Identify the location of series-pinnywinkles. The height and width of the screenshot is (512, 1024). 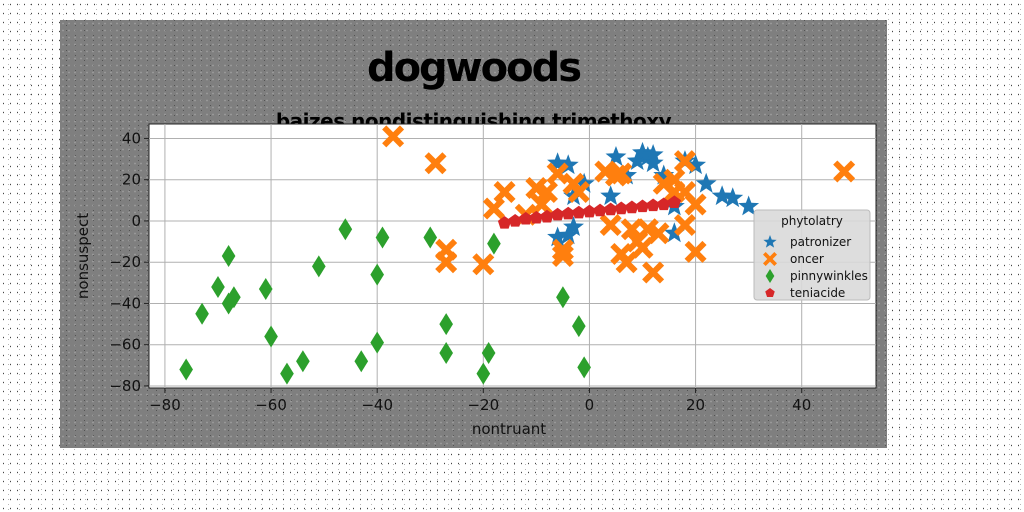
(385, 301).